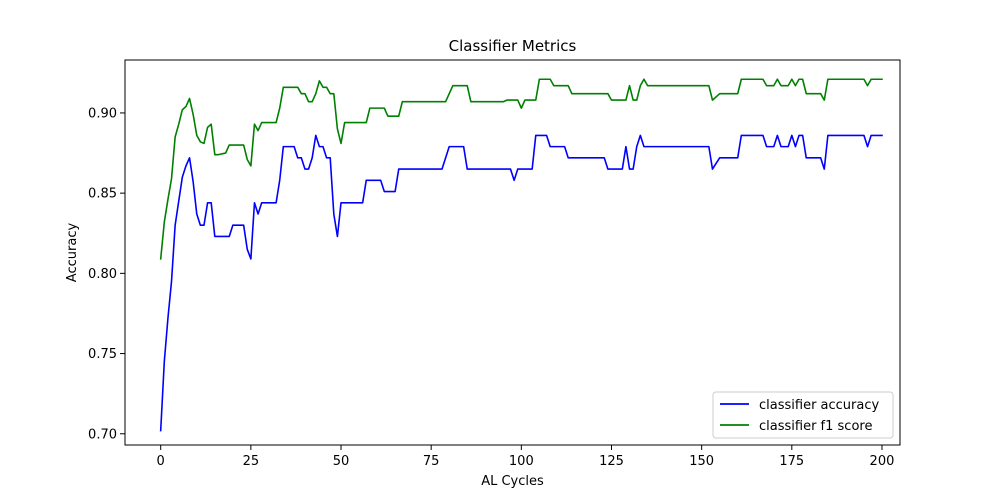 Image resolution: width=1000 pixels, height=500 pixels. I want to click on y-axis-ticks: 0.70 0.75 0.80 0.85 0.90, so click(106, 274).